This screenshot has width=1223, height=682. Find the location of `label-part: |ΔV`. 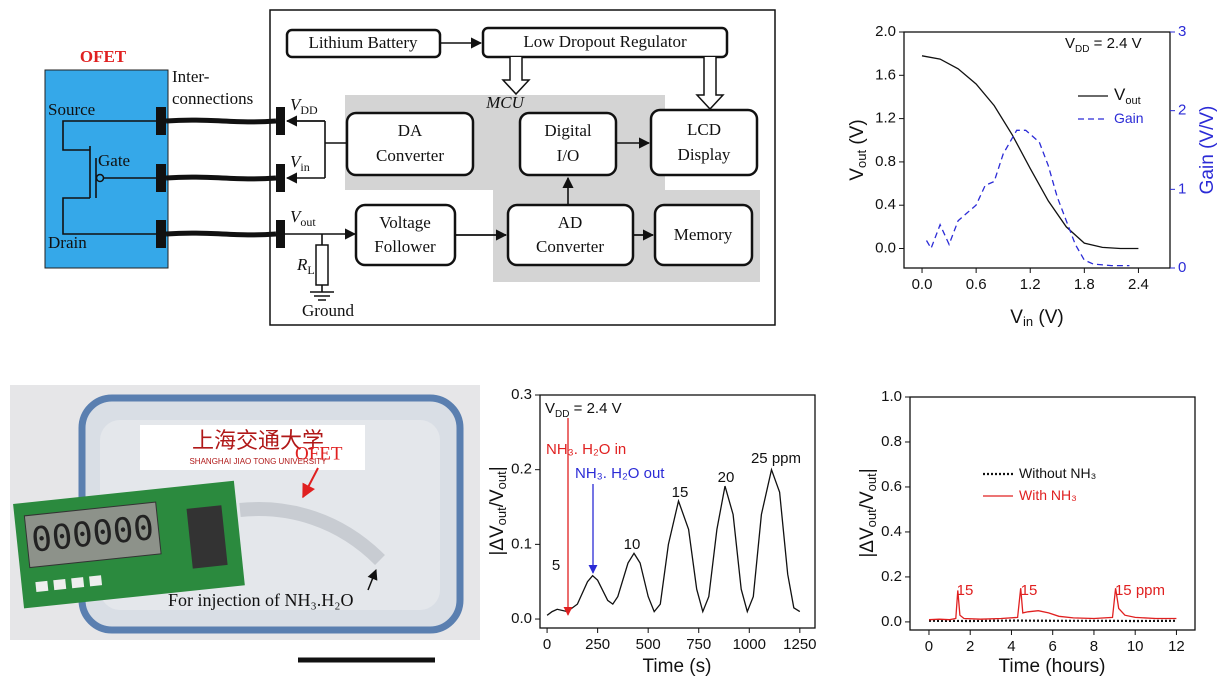

label-part: |ΔV is located at coordinates (867, 542).